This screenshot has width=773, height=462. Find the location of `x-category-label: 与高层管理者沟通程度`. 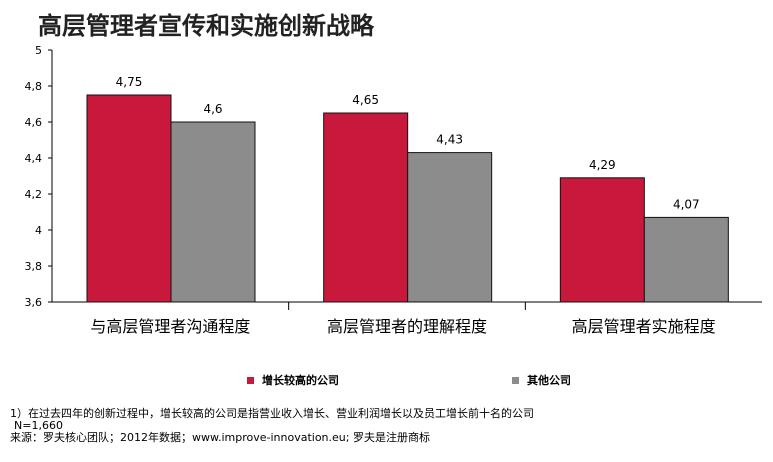

x-category-label: 与高层管理者沟通程度 is located at coordinates (170, 326).